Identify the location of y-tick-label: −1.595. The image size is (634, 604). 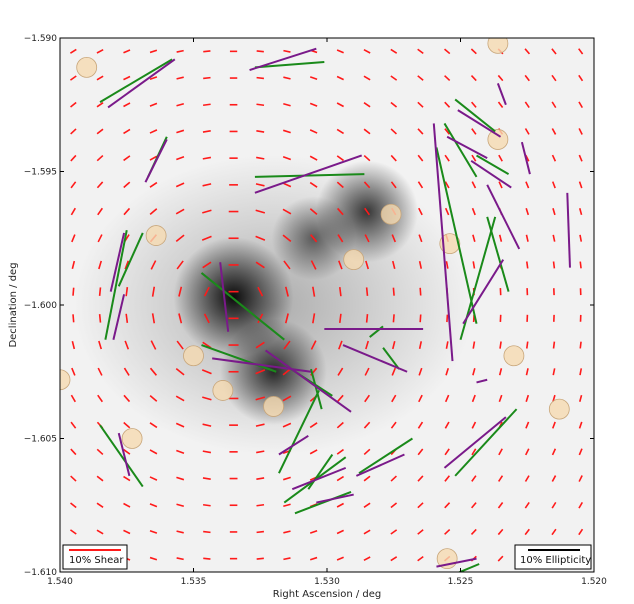
(40, 173).